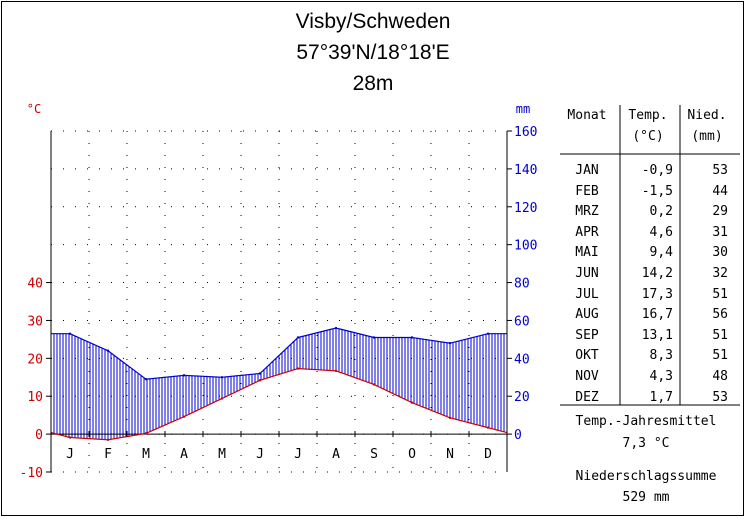  Describe the element at coordinates (522, 359) in the screenshot. I see `right-tick-label: 40` at that location.